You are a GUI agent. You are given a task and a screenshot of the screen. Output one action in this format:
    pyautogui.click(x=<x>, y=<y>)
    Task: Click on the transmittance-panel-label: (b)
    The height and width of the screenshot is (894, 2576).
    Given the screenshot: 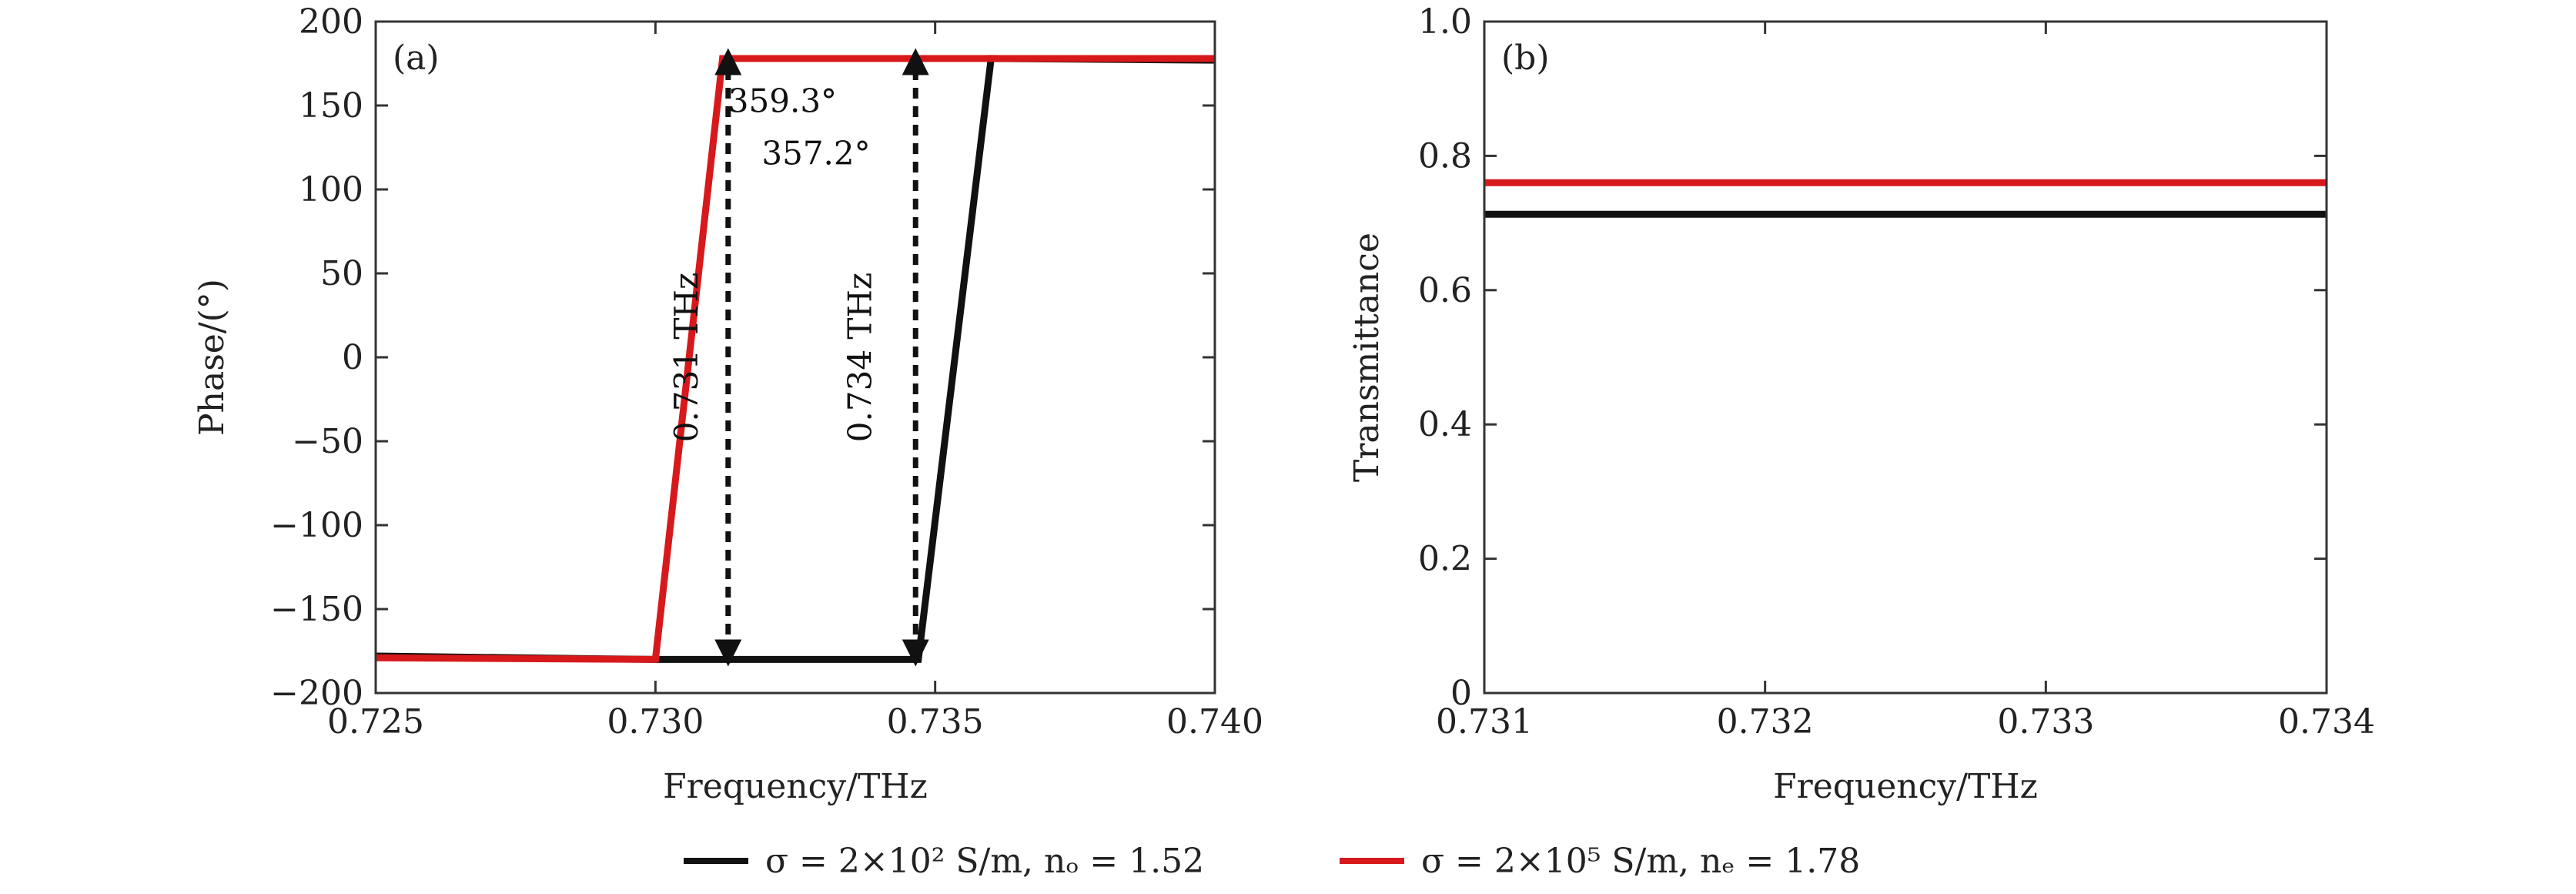 What is the action you would take?
    pyautogui.click(x=1526, y=59)
    